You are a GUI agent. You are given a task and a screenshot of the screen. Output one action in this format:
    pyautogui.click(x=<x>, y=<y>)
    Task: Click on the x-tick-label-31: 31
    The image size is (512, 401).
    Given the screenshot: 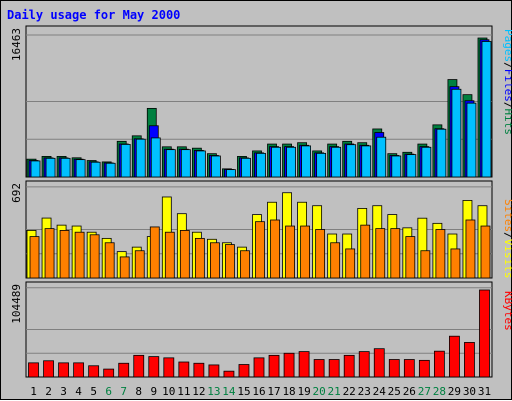 What is the action you would take?
    pyautogui.click(x=484, y=391)
    